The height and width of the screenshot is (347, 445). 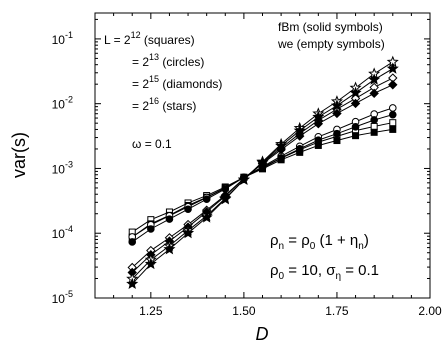 What do you see at coordinates (324, 272) in the screenshot?
I see `formula-params: ρ0 = 10, ση = 0.1` at bounding box center [324, 272].